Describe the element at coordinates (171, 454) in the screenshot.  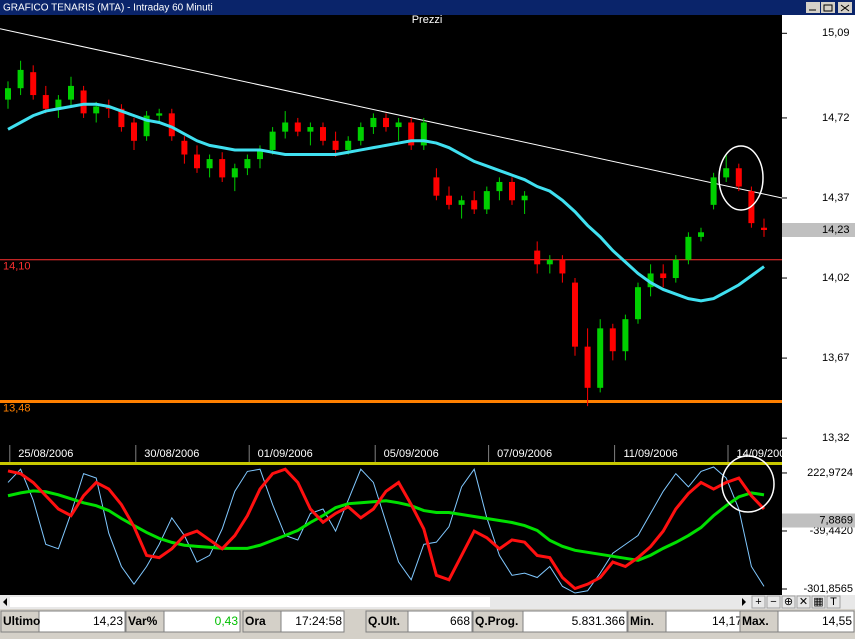
I see `x-tick-label: 30/08/2006` at that location.